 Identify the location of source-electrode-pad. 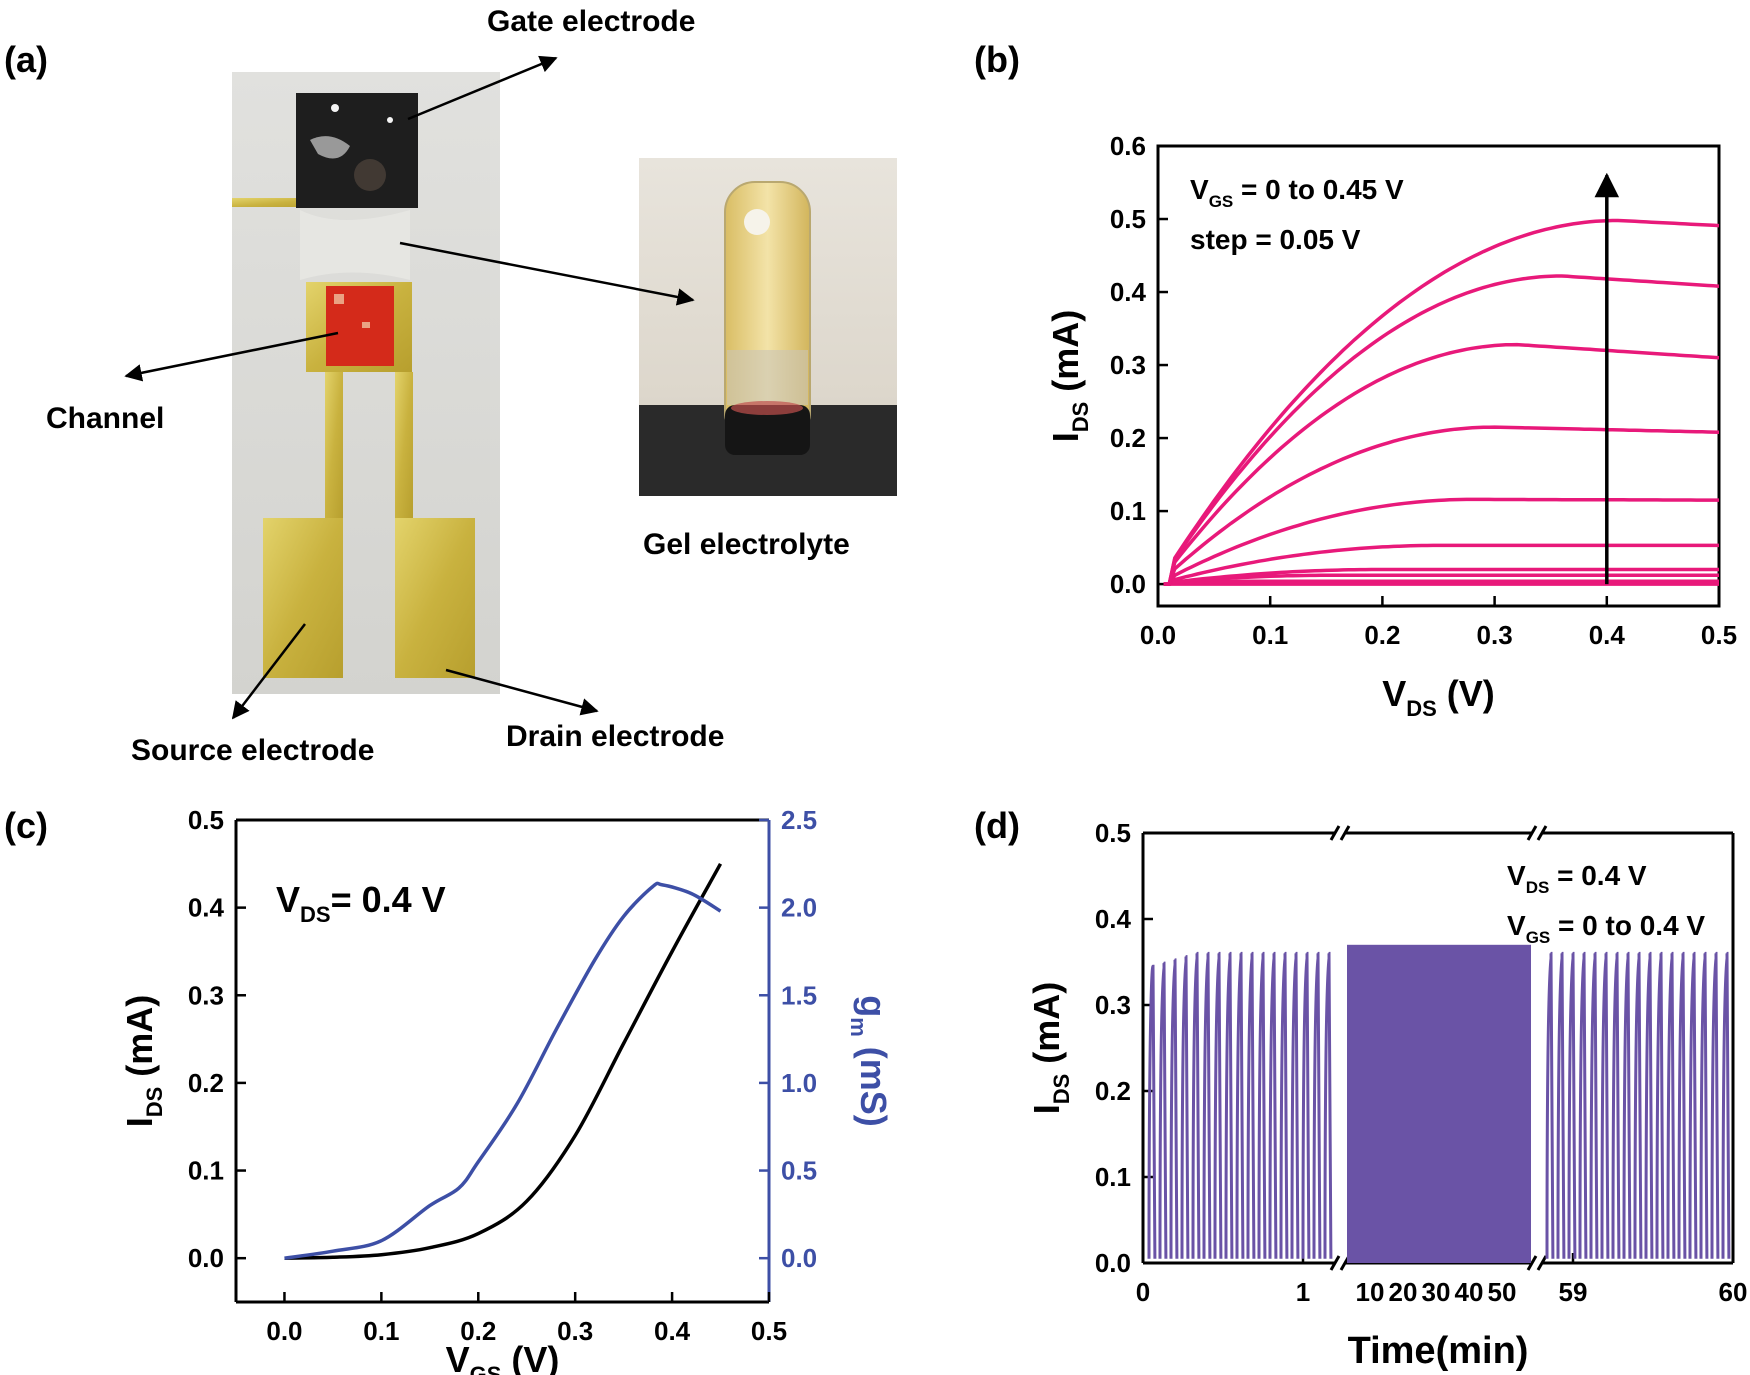
(303, 598).